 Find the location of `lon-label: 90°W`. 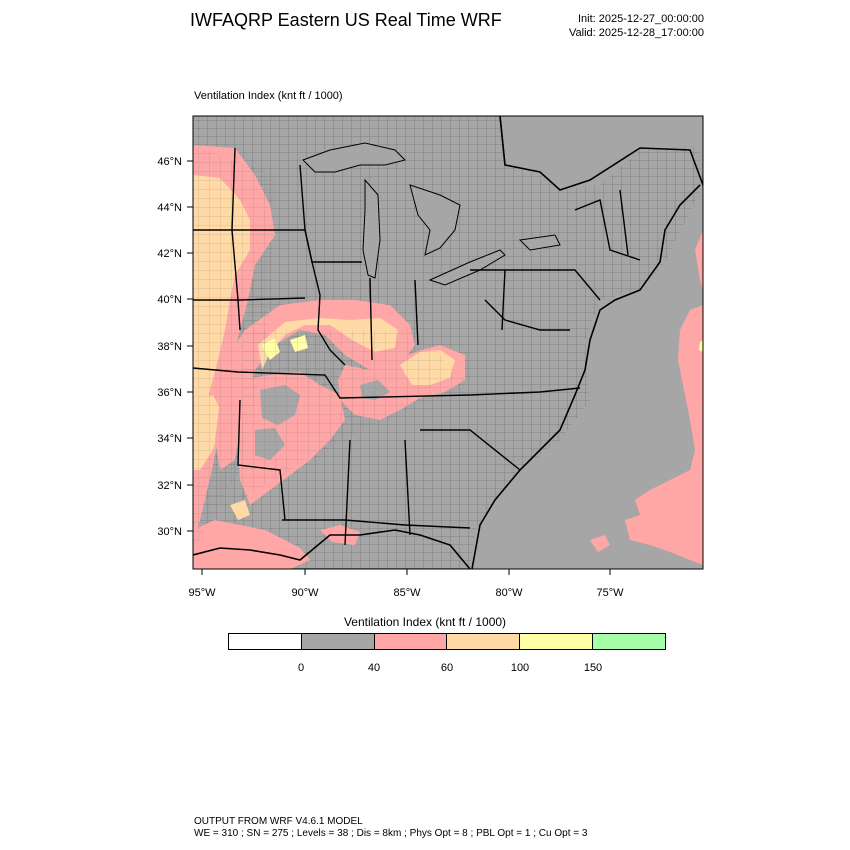

lon-label: 90°W is located at coordinates (305, 593).